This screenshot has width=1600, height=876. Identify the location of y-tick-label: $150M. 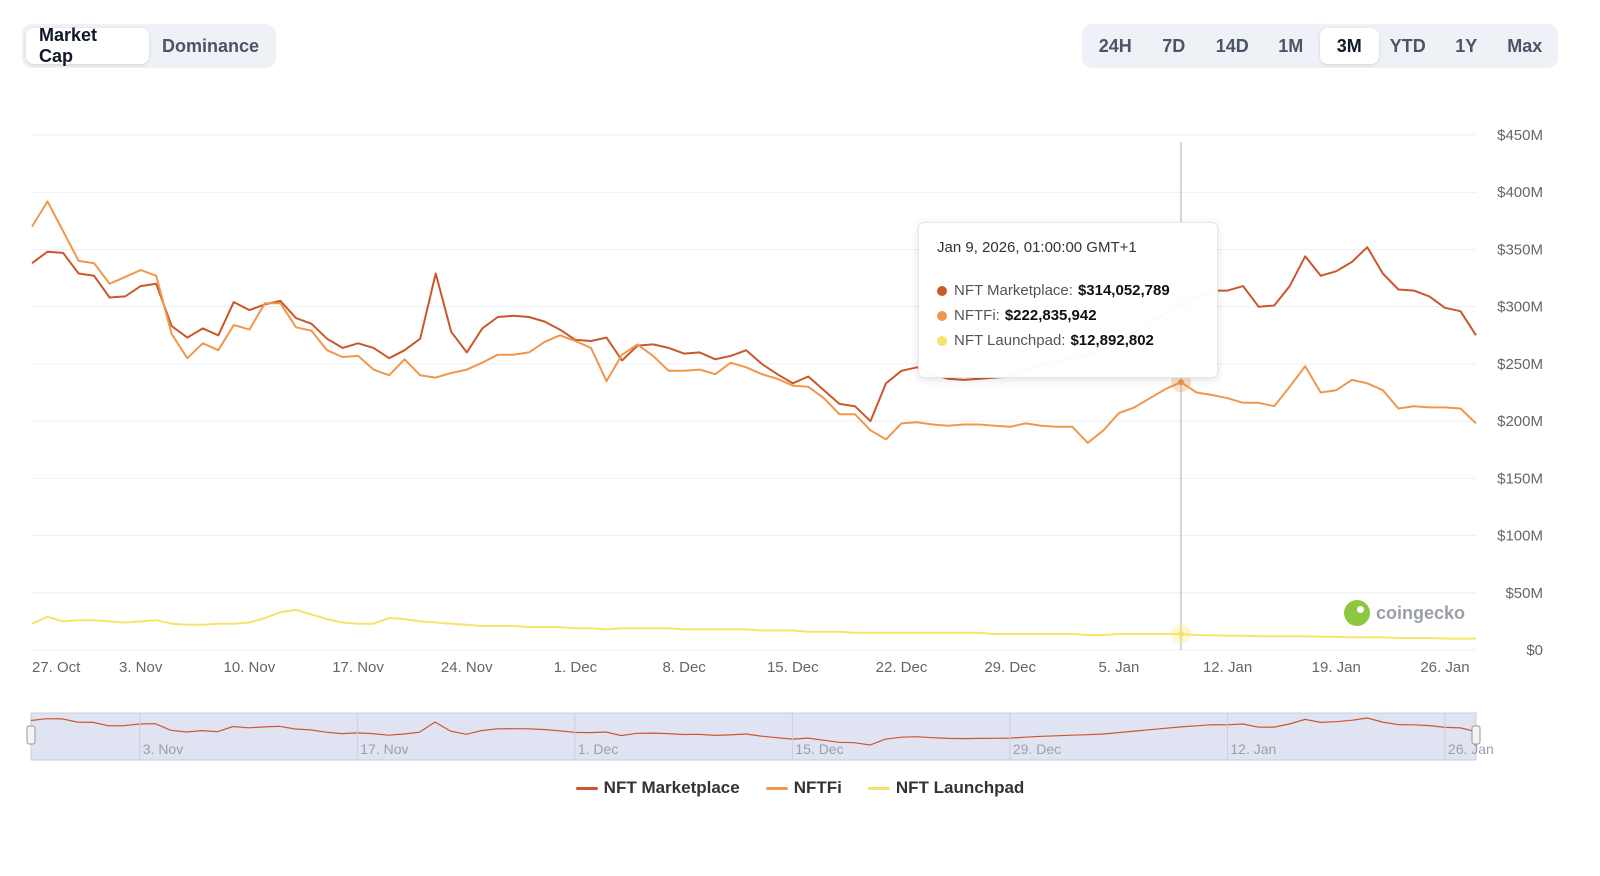
(1520, 478).